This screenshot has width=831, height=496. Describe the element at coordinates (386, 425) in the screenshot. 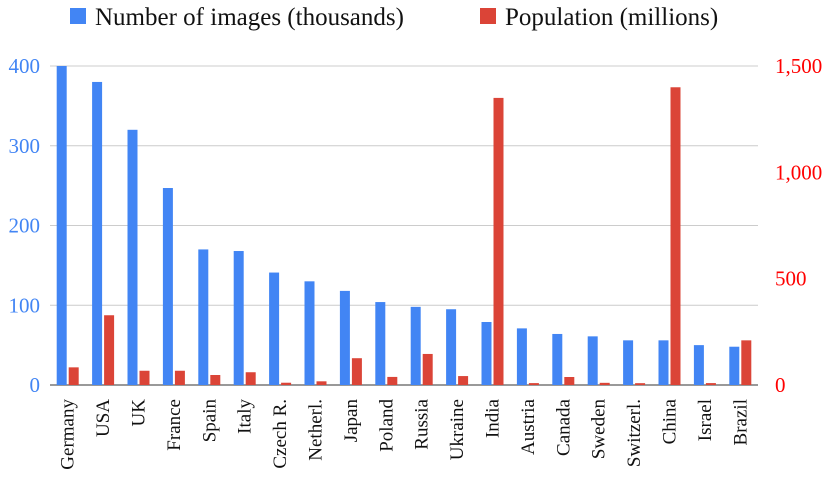

I see `category-label: Poland` at that location.